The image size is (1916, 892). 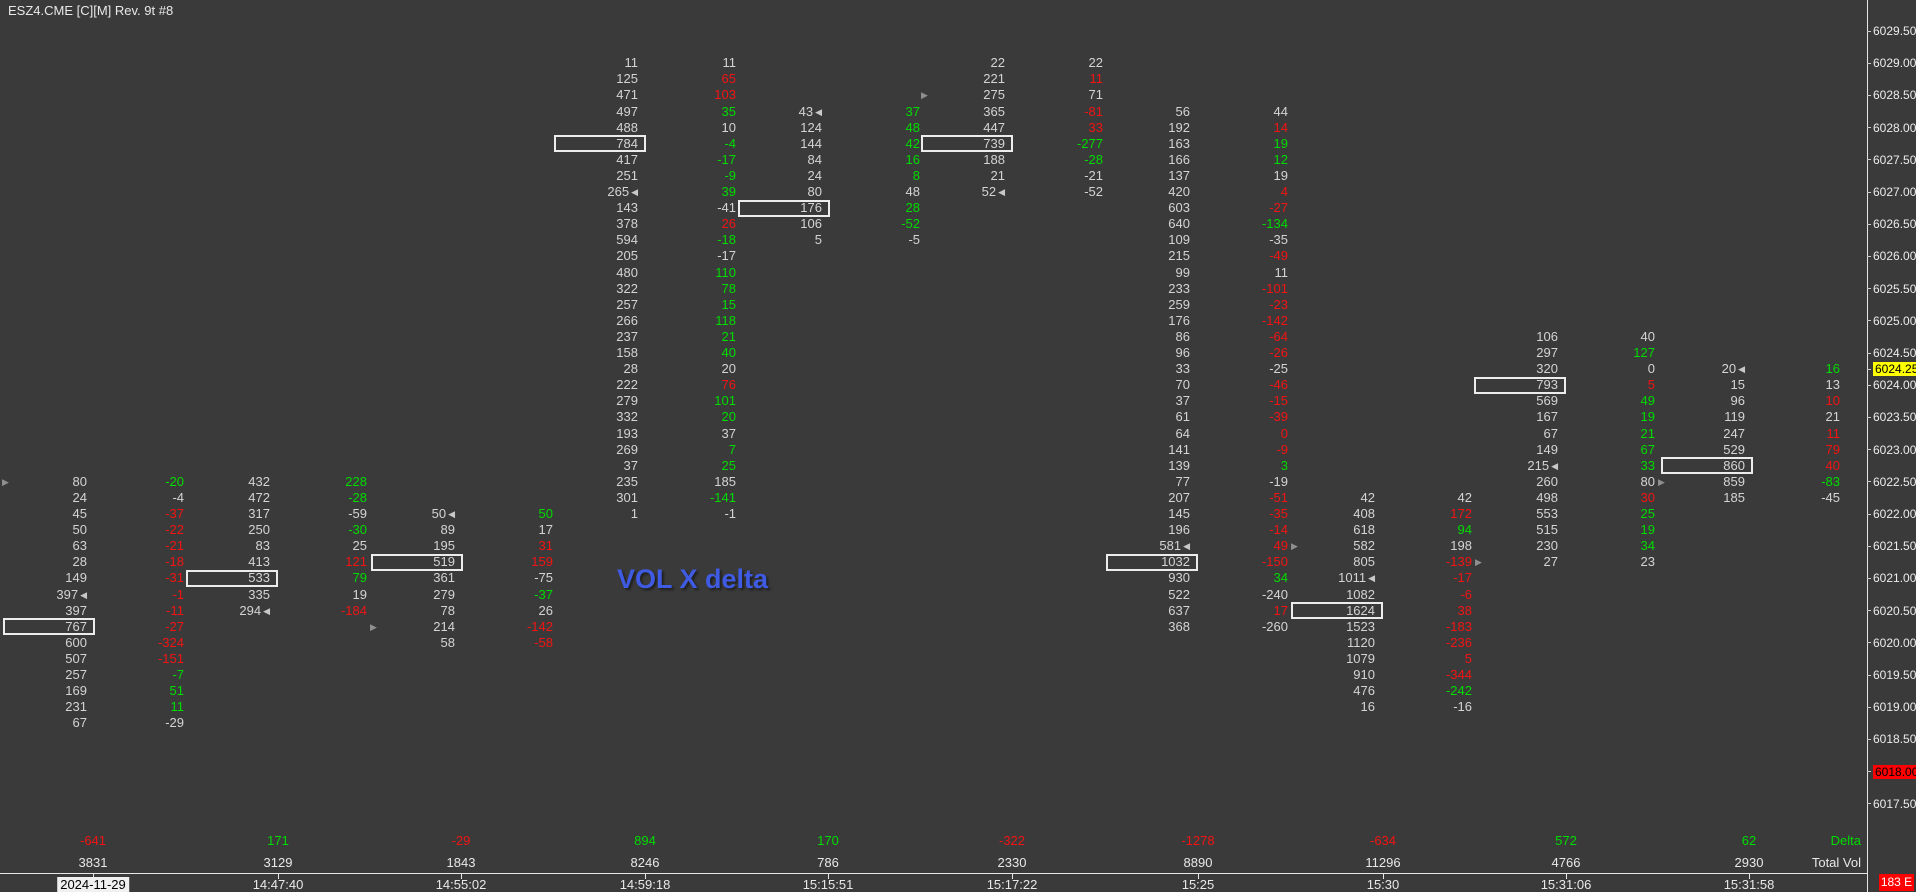 I want to click on price-label: 6027.50, so click(x=1894, y=159).